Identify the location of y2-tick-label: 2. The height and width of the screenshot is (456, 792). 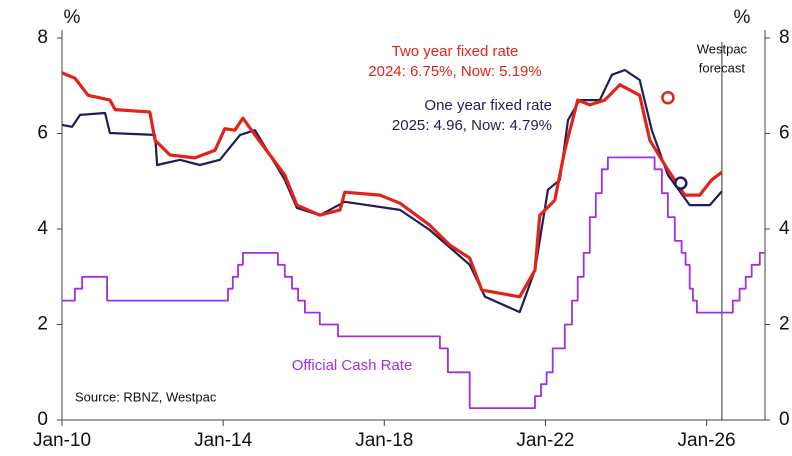
(784, 324).